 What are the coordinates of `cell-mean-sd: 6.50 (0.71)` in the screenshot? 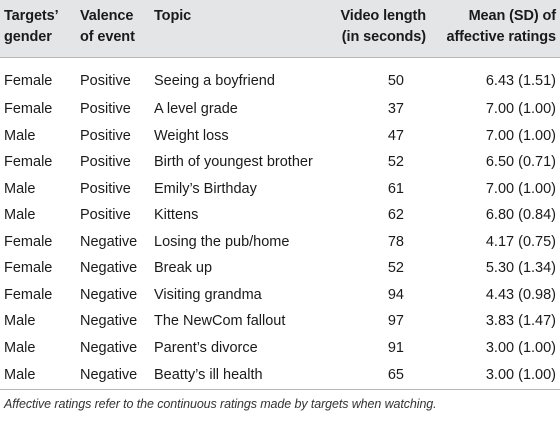 It's located at (520, 162).